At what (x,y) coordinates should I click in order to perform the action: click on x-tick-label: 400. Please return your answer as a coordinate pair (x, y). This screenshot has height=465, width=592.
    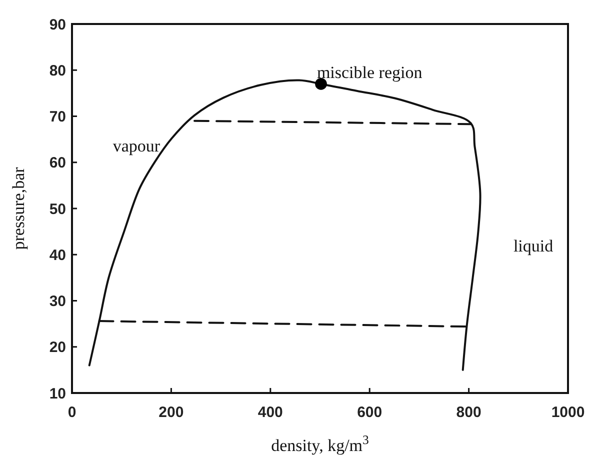
    Looking at the image, I should click on (270, 412).